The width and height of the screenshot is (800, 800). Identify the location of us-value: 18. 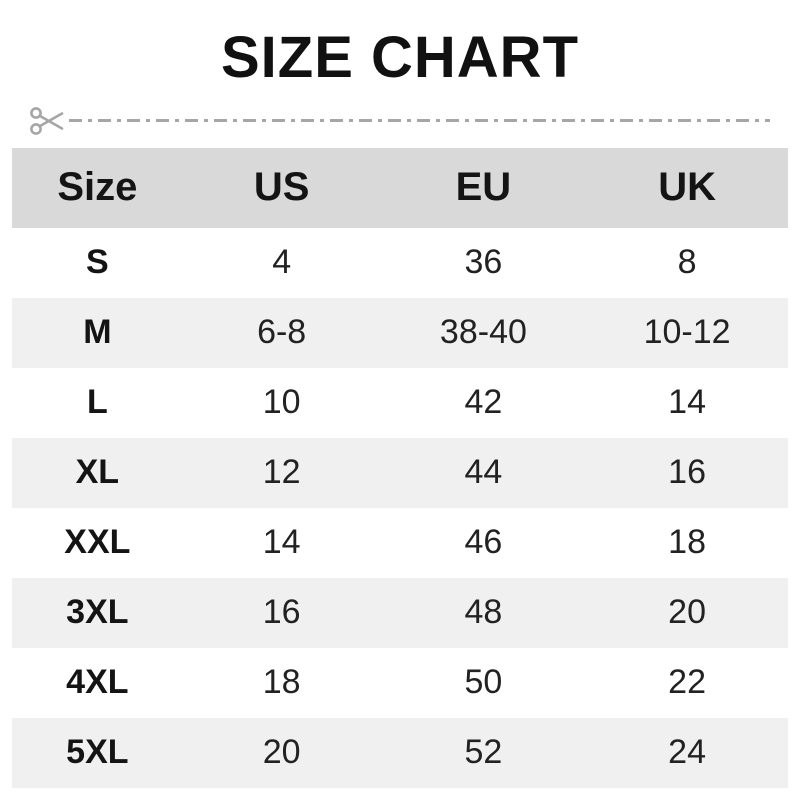
(281, 682).